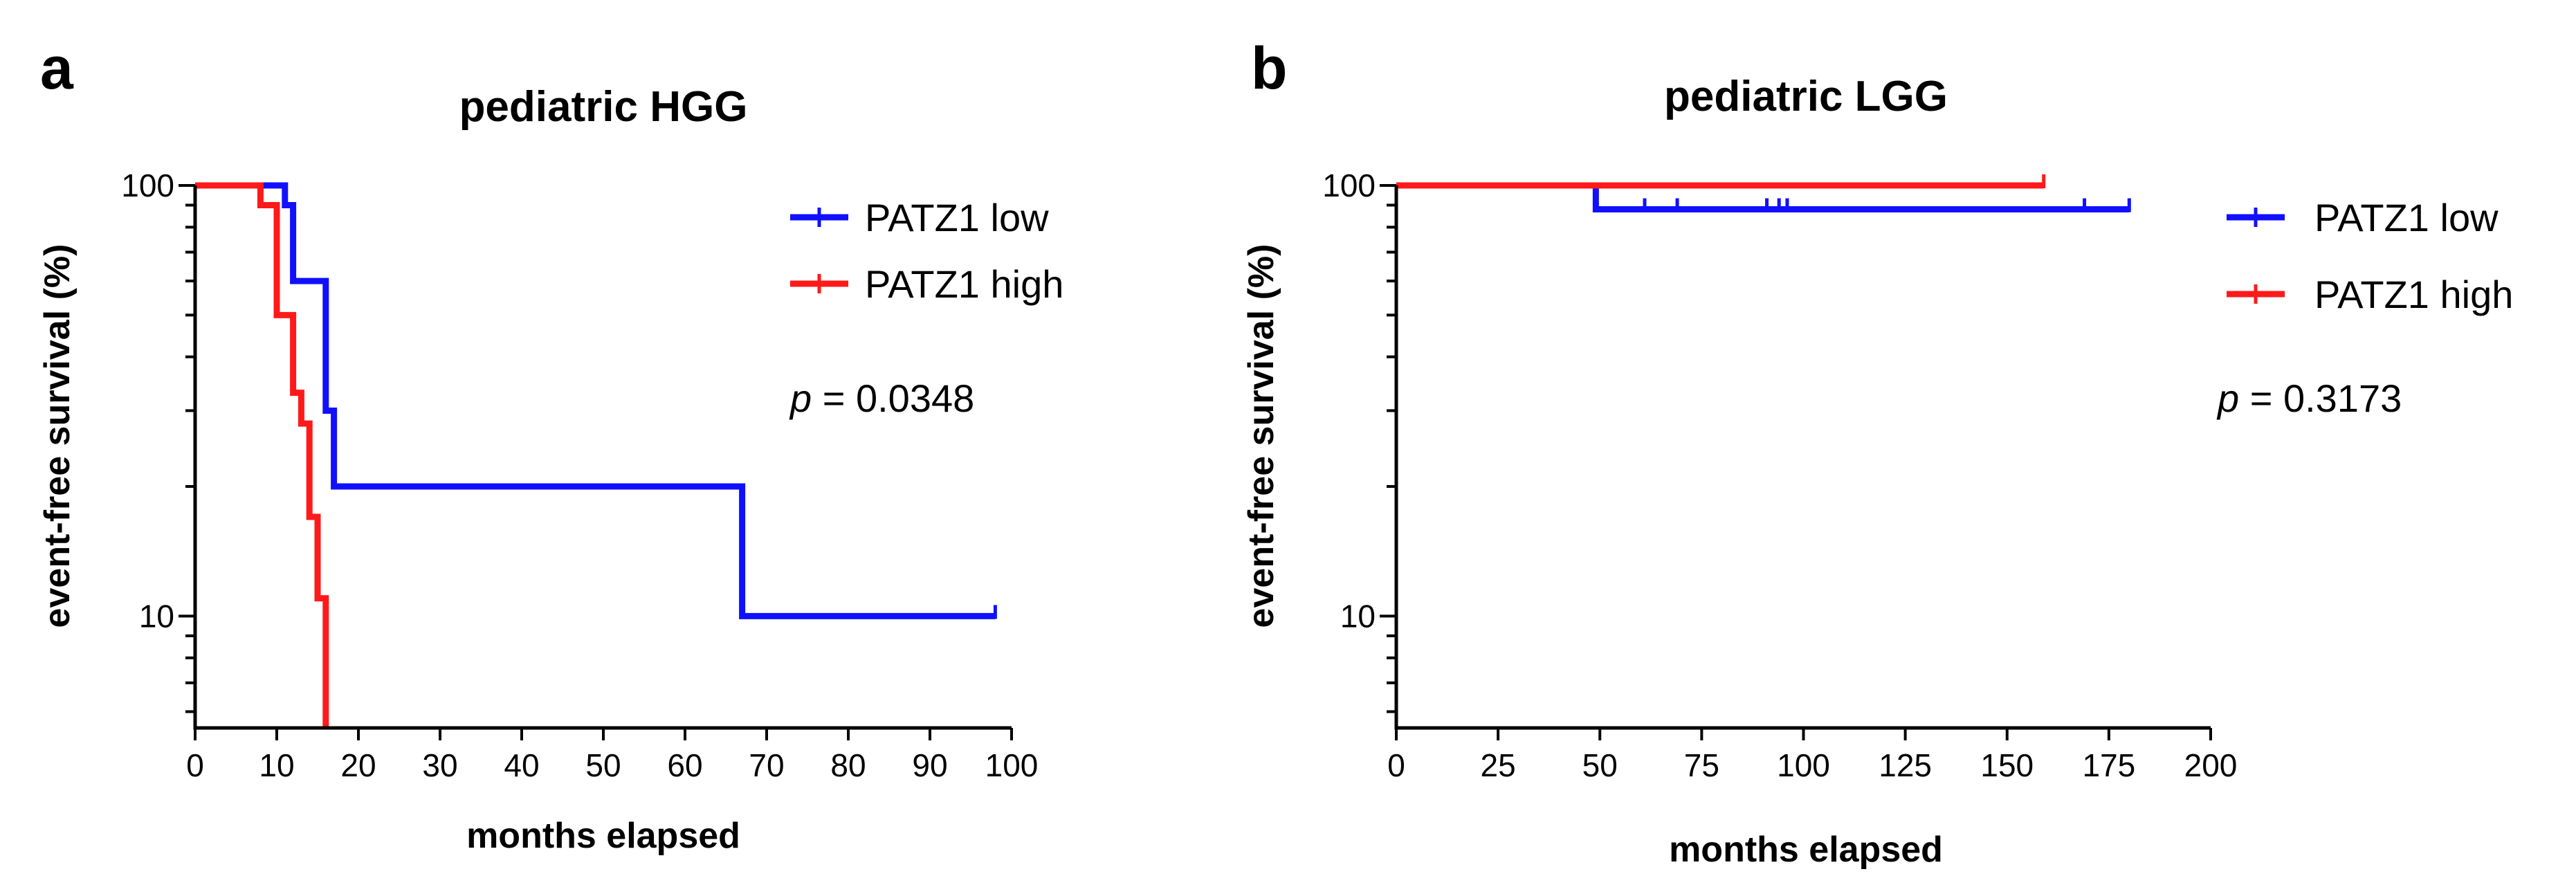 The height and width of the screenshot is (894, 2576). What do you see at coordinates (358, 765) in the screenshot?
I see `x-tick-label-20-a: 20` at bounding box center [358, 765].